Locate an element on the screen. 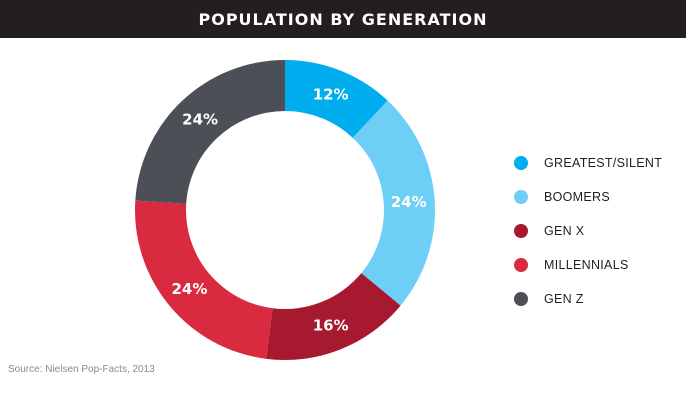  legend-item-millennials: MILLENNIALS is located at coordinates (588, 265).